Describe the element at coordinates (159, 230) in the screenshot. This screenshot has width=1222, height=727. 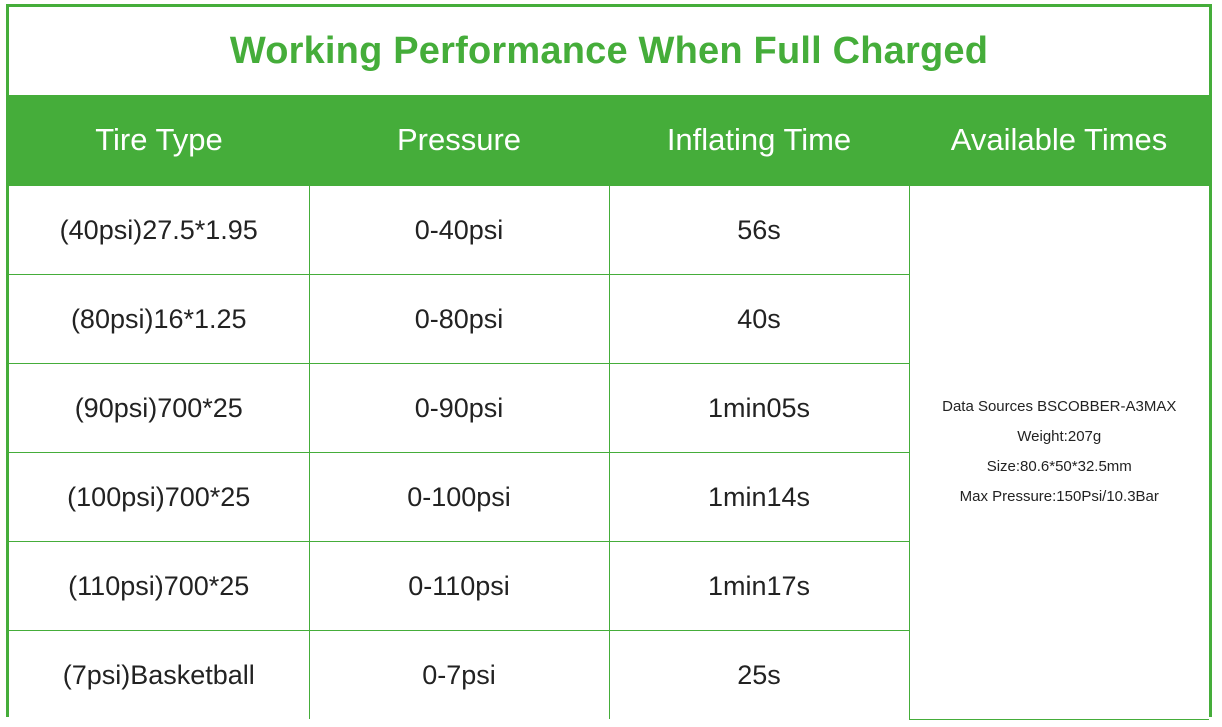
I see `tire-type-cell: (40psi)27.5*1.95` at that location.